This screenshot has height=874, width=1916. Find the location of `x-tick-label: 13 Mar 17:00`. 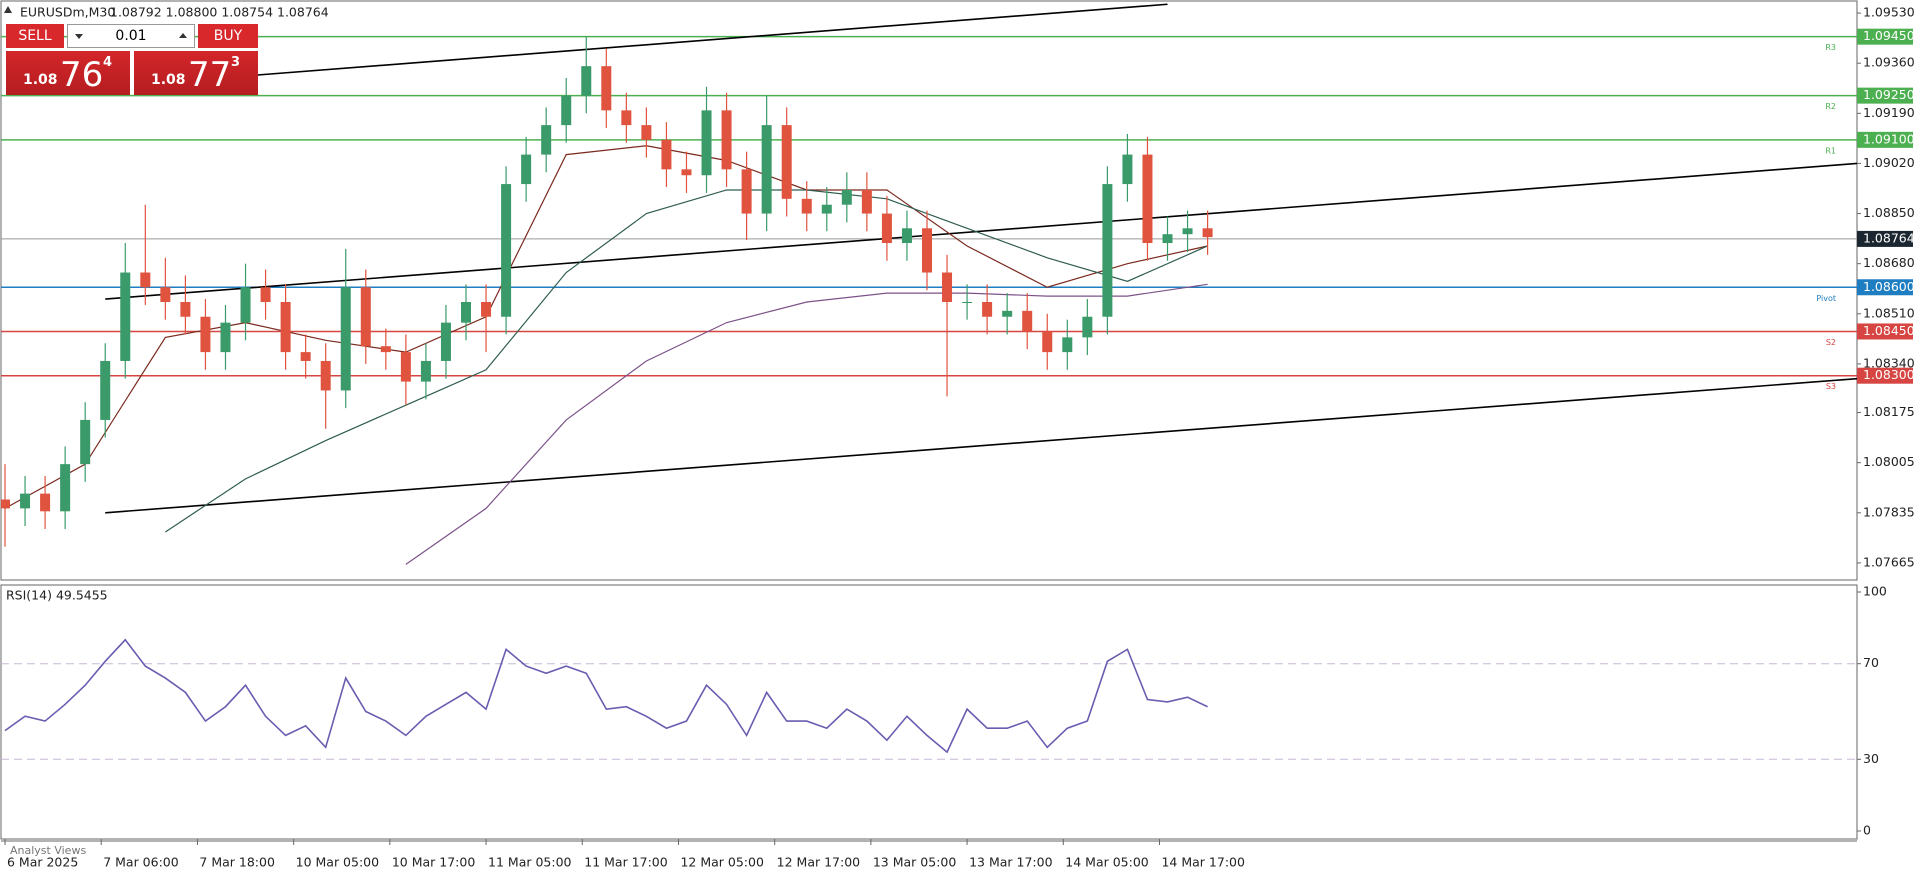

x-tick-label: 13 Mar 17:00 is located at coordinates (1011, 862).